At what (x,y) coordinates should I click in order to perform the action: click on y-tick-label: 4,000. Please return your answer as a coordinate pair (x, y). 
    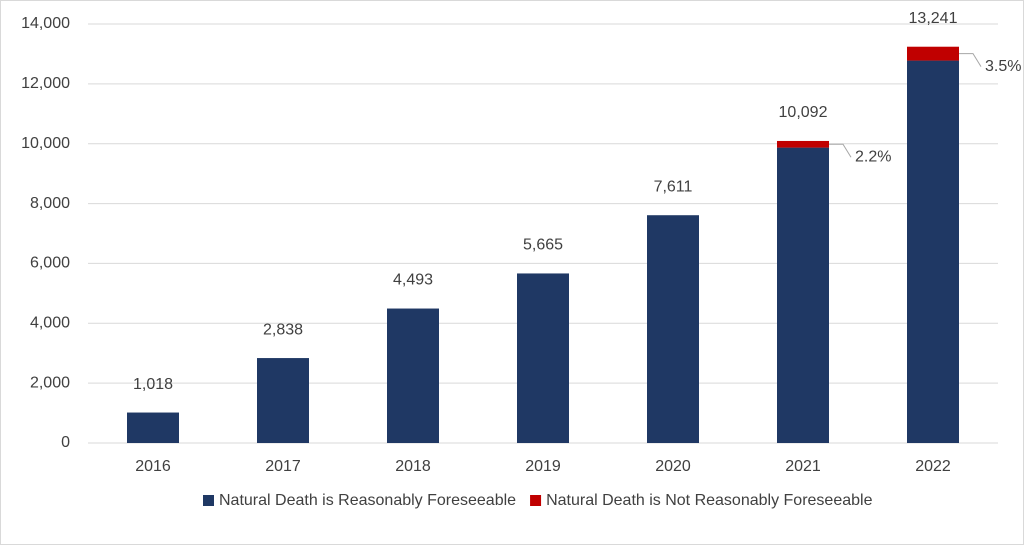
    Looking at the image, I should click on (50, 323).